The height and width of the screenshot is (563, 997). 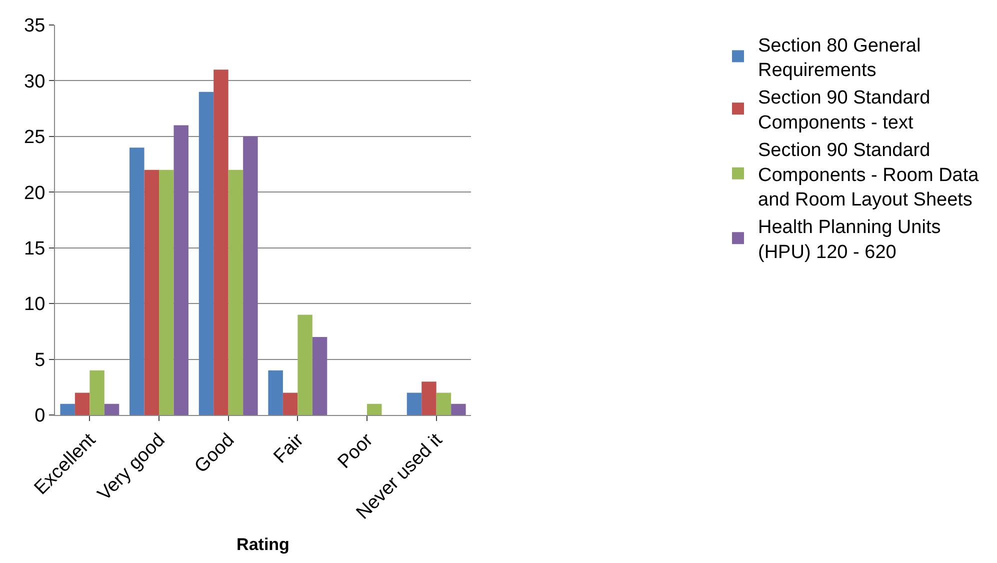 I want to click on y-tick-label: 0, so click(x=40, y=416).